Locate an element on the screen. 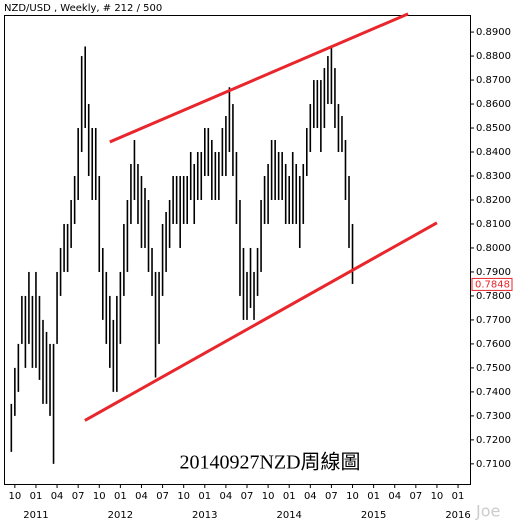 The width and height of the screenshot is (516, 524). y-tick-label: 0.7100 is located at coordinates (493, 464).